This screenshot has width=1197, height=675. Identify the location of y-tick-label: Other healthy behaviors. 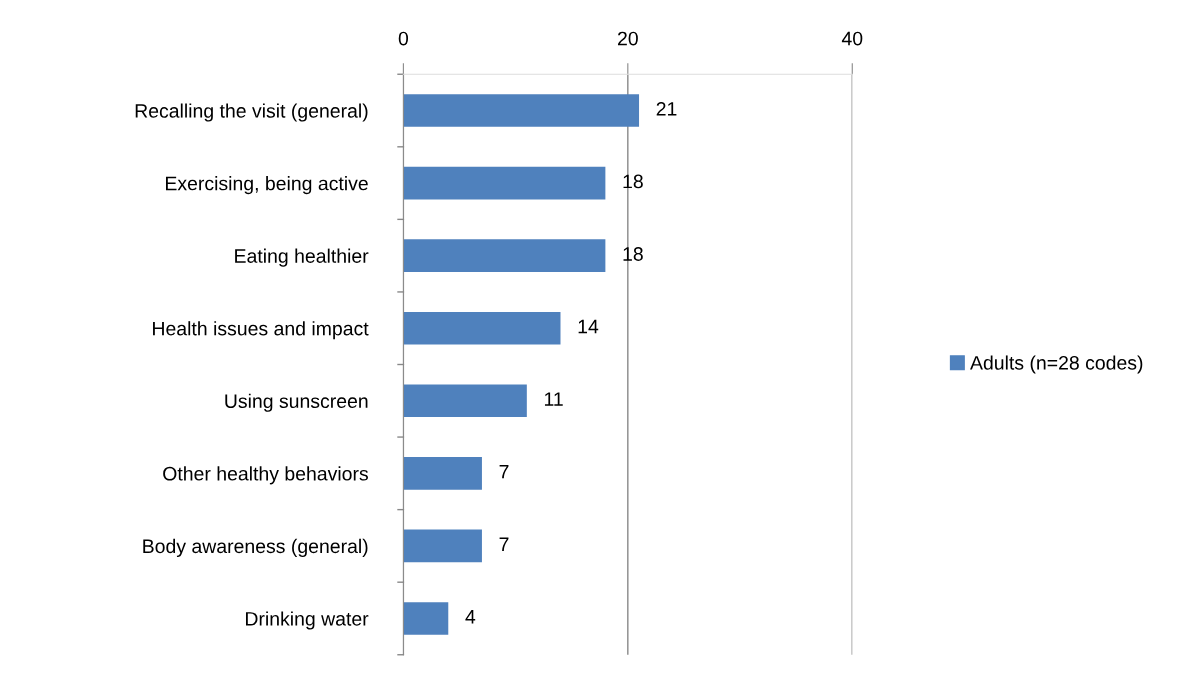
(265, 475).